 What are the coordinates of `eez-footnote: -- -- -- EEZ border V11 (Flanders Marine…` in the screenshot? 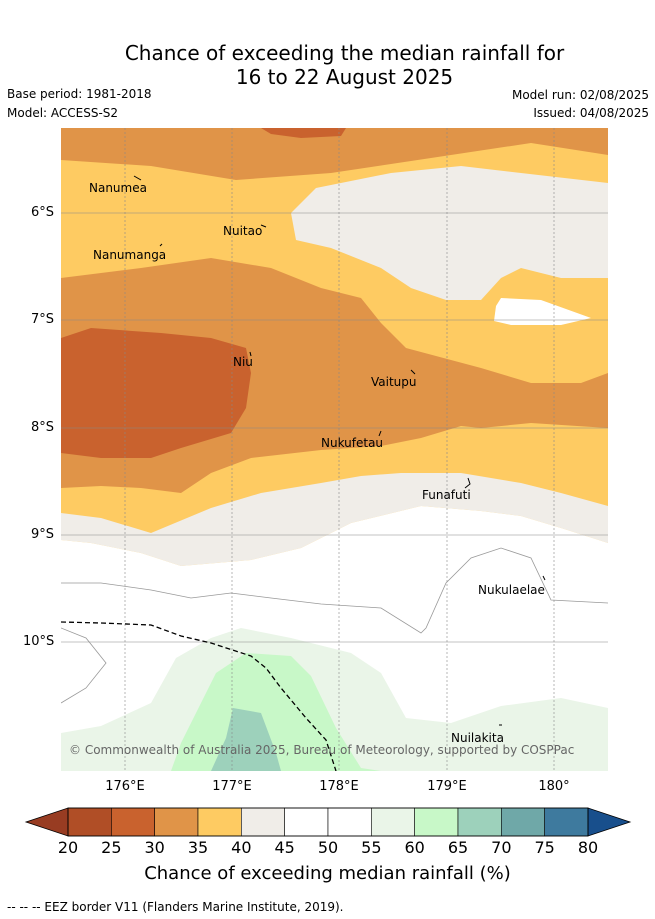 It's located at (175, 907).